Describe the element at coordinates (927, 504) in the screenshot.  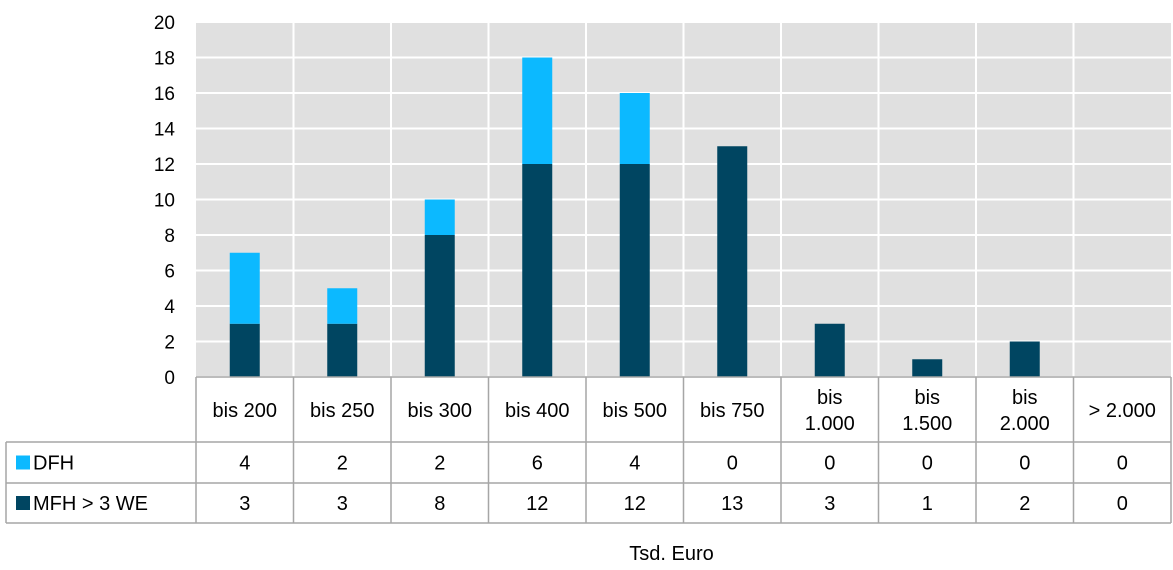
I see `table-cell-value: 1` at that location.